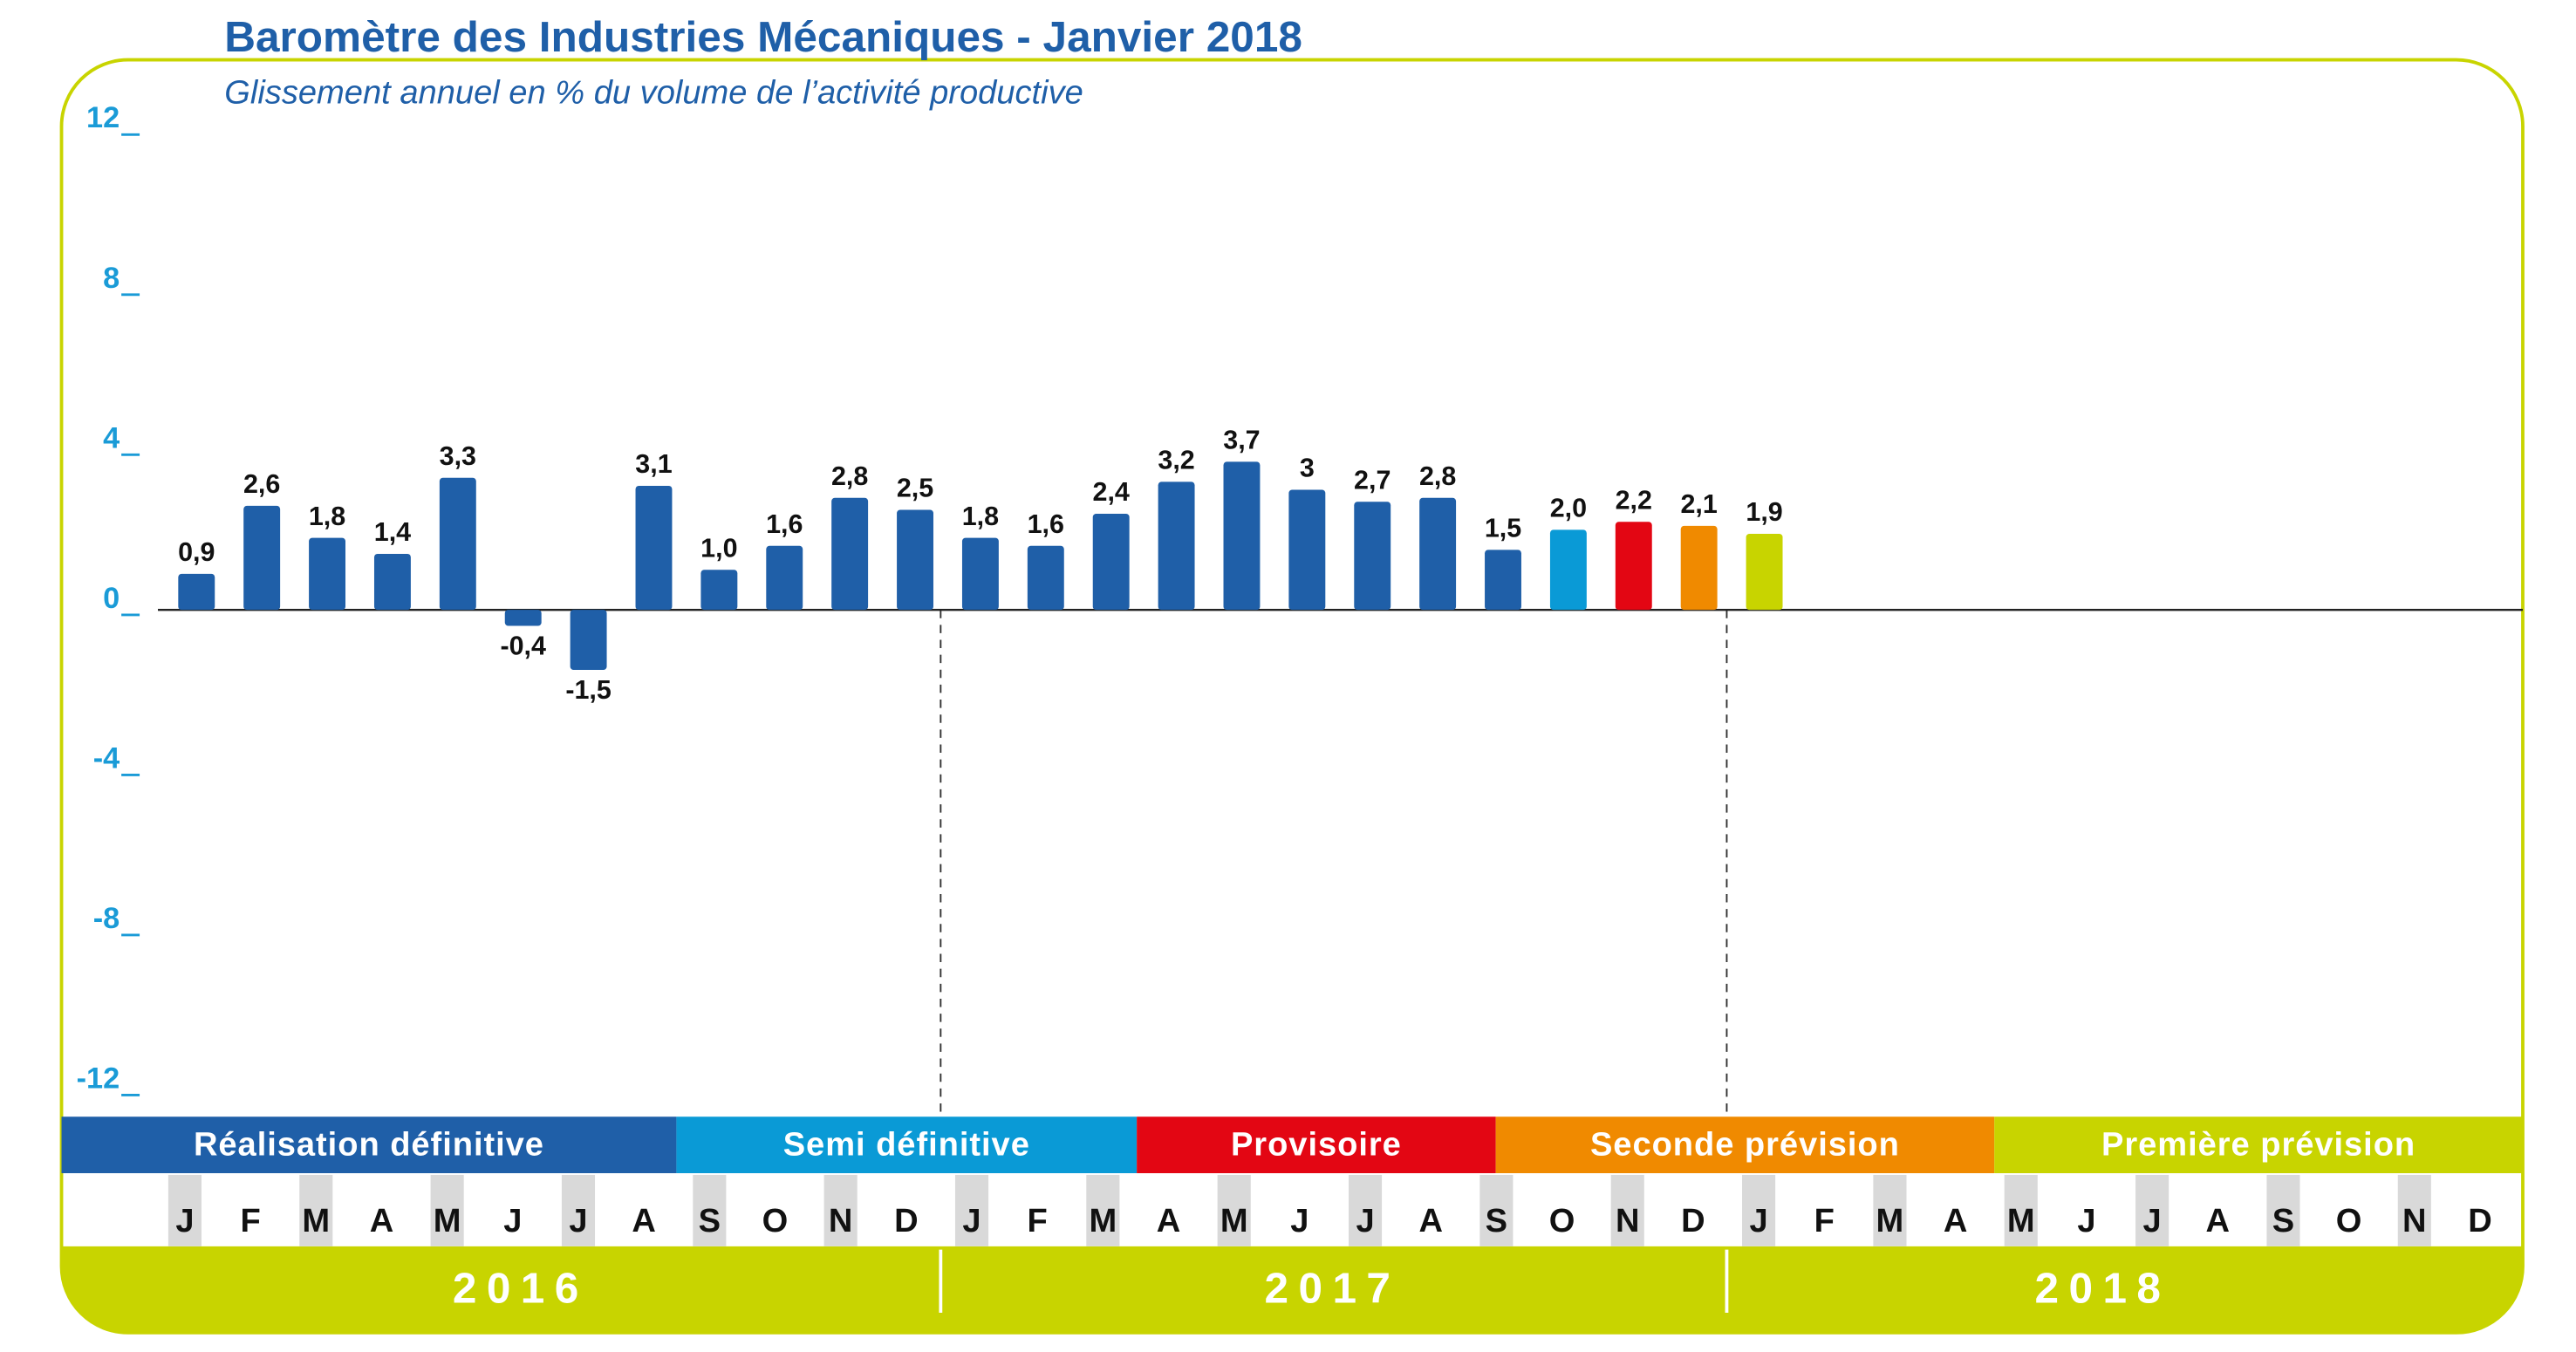 This screenshot has height=1352, width=2576. I want to click on y-tick-label: 4, so click(111, 437).